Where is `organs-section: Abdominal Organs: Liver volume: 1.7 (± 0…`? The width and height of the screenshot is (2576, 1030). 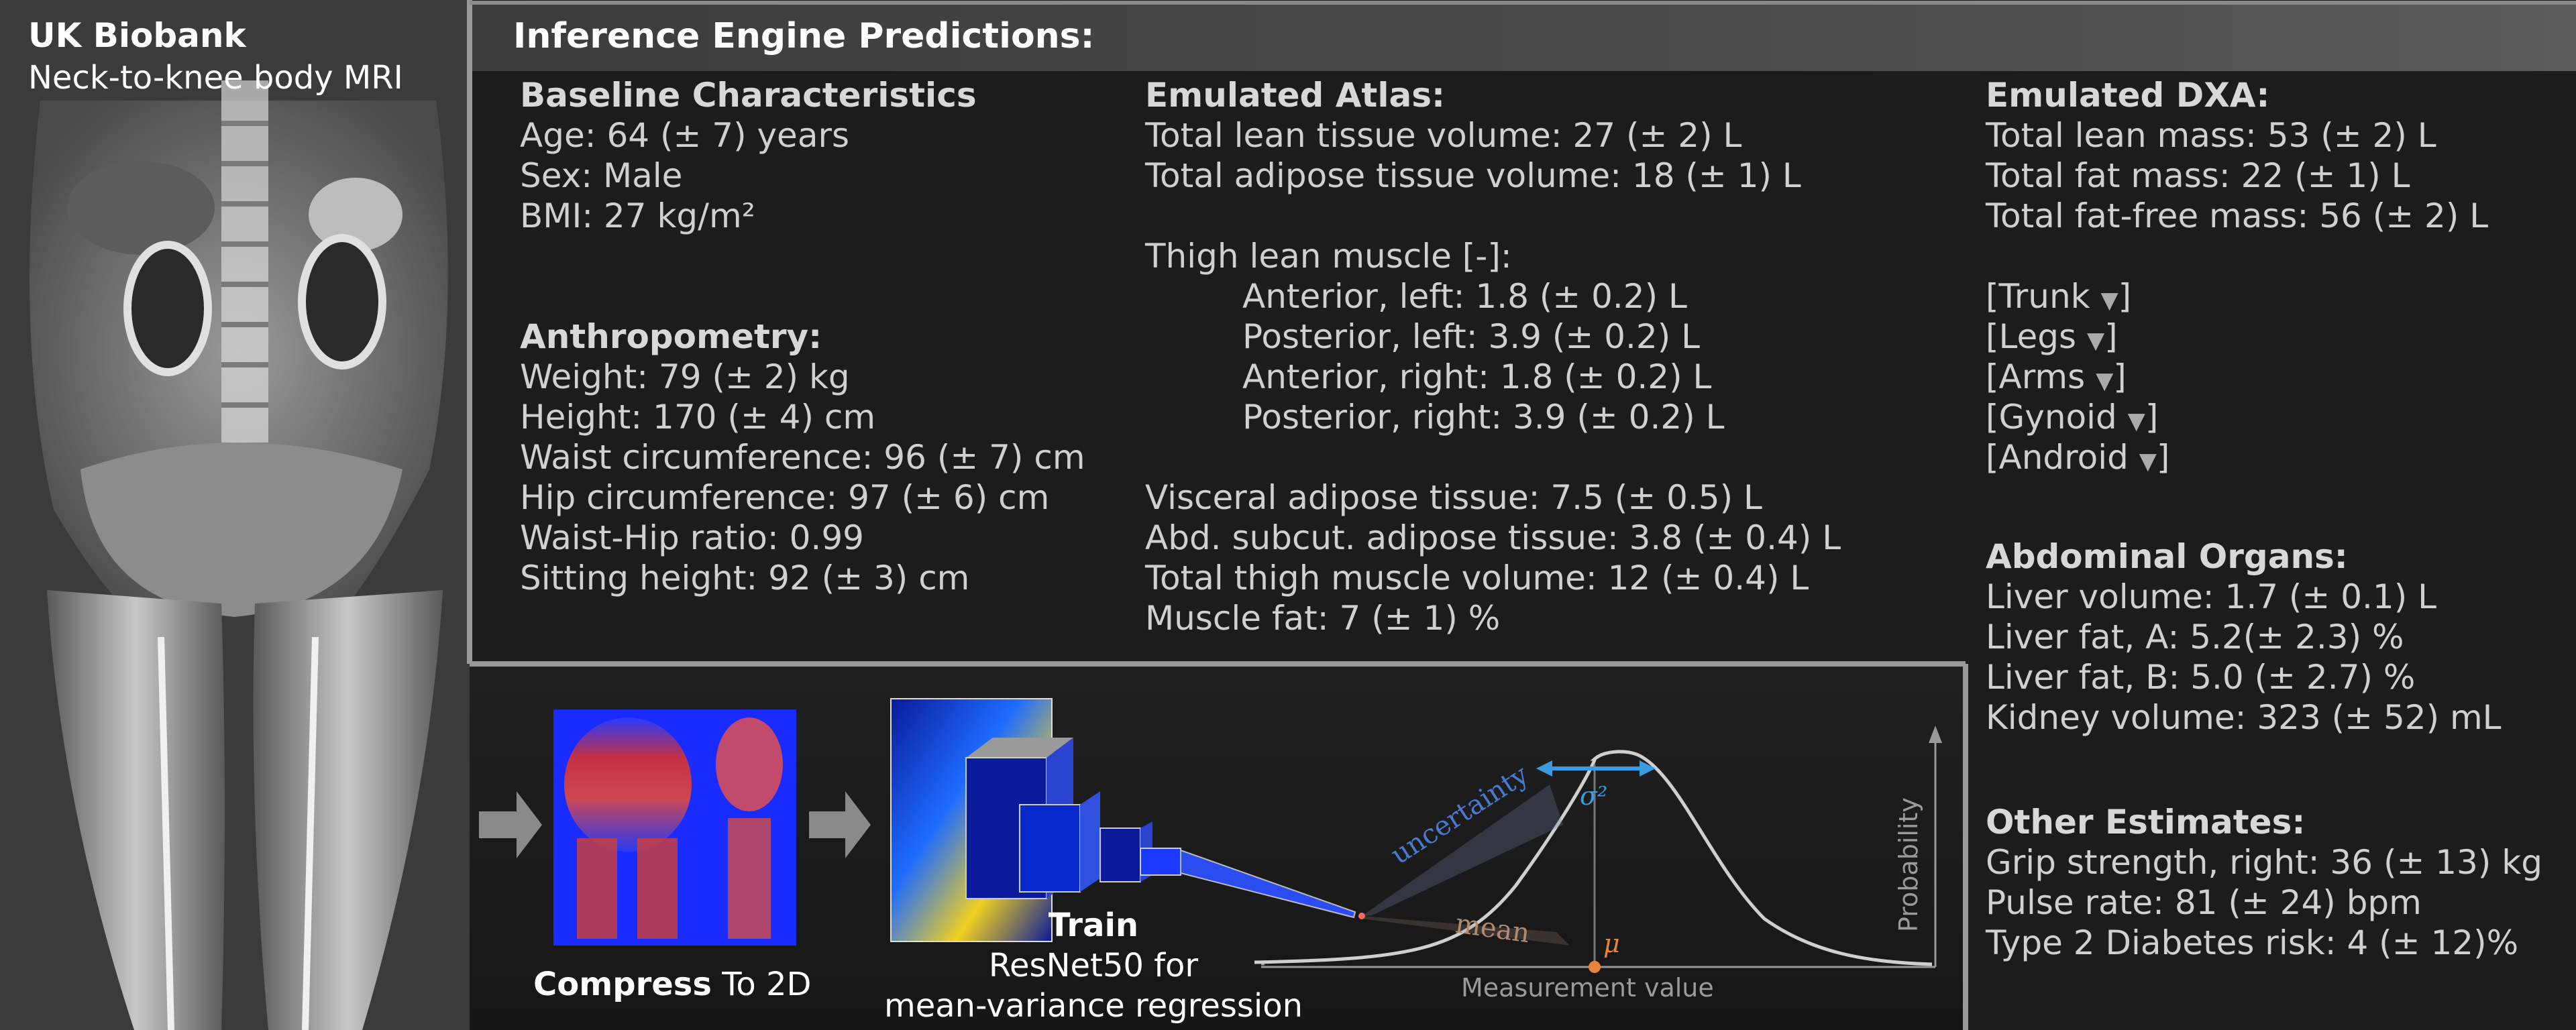
organs-section: Abdominal Organs: Liver volume: 1.7 (± 0… is located at coordinates (2244, 637).